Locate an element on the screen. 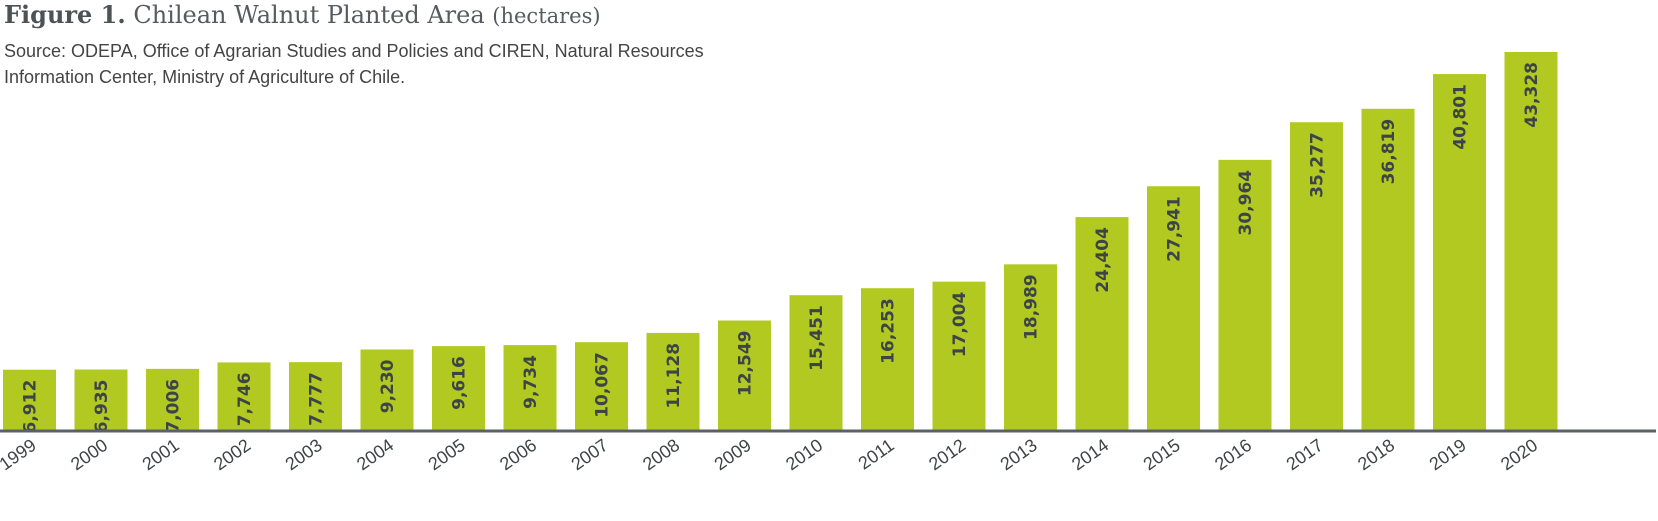 This screenshot has height=521, width=1658. x-tick-2000: 2000 is located at coordinates (89, 454).